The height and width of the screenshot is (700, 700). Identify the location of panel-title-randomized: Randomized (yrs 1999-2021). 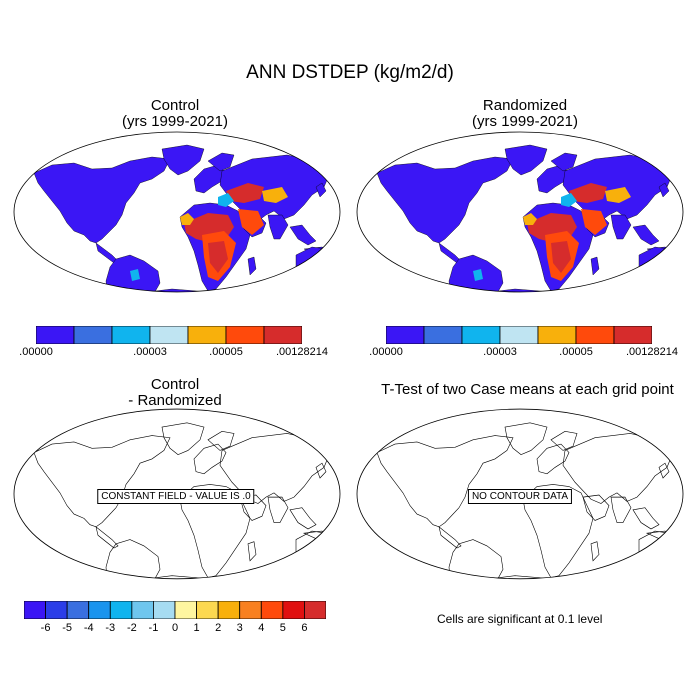
(525, 114).